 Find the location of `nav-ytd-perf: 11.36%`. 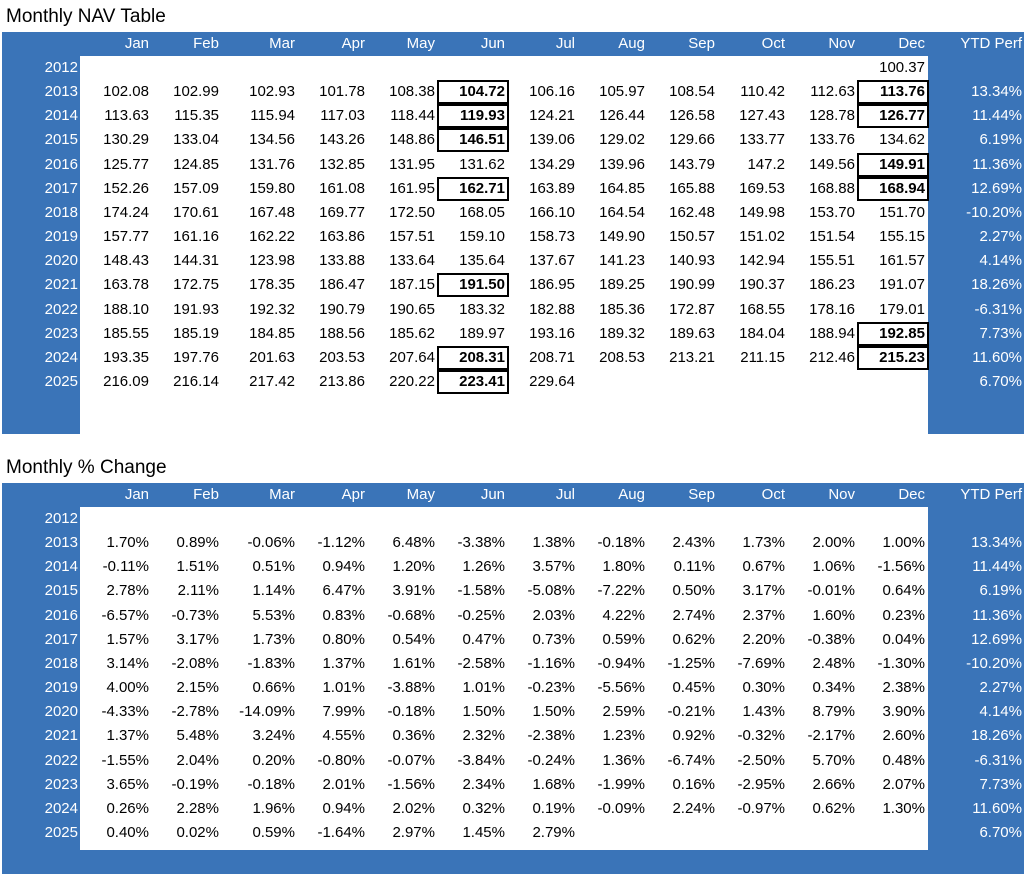

nav-ytd-perf: 11.36% is located at coordinates (997, 164).